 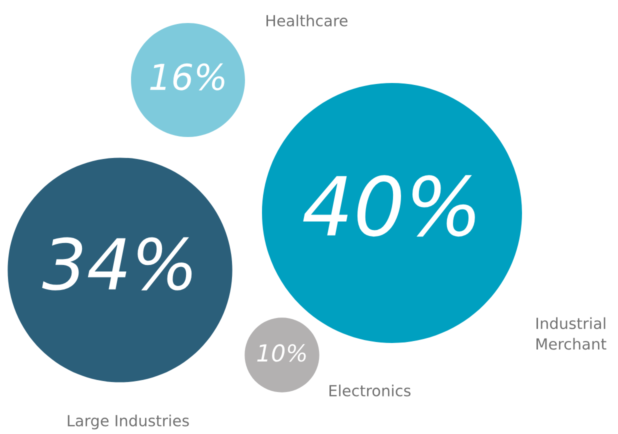 What do you see at coordinates (370, 390) in the screenshot?
I see `category-label: Electronics` at bounding box center [370, 390].